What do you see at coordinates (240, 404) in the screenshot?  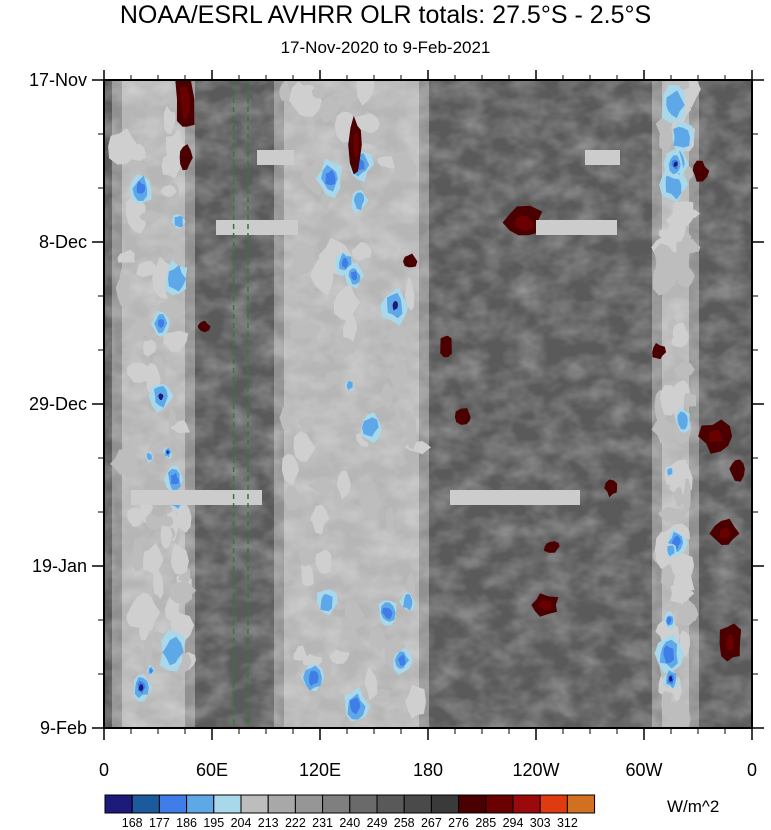 I see `reference-lines-layer` at bounding box center [240, 404].